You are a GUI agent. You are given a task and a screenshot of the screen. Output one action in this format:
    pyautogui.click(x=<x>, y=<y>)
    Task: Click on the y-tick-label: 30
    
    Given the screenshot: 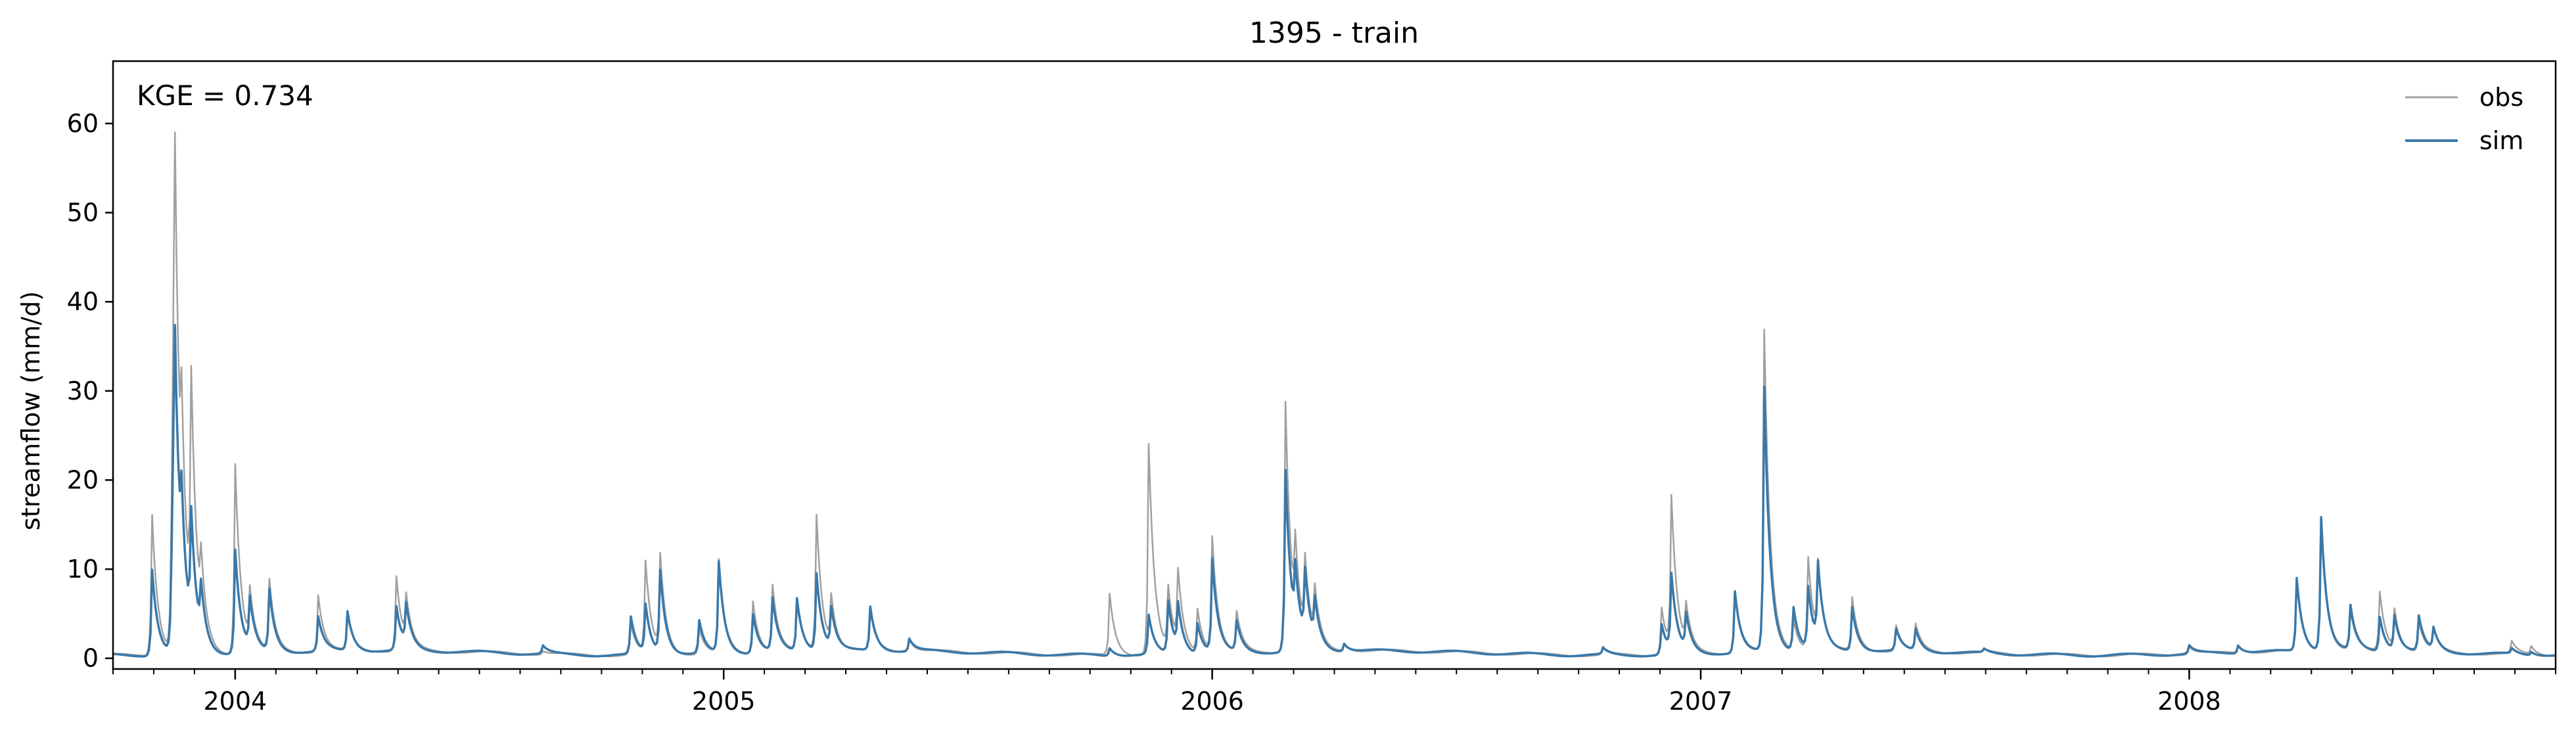 What is the action you would take?
    pyautogui.click(x=83, y=391)
    